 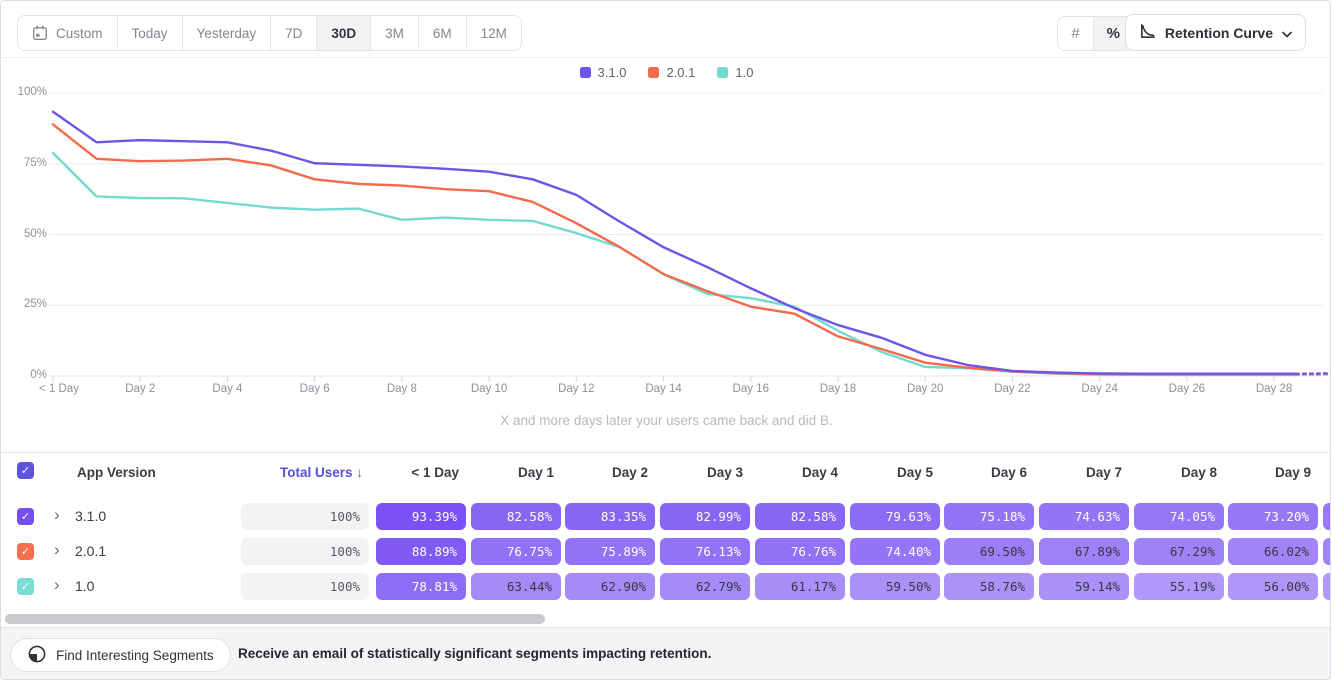 I want to click on range-button-6m: 6M, so click(x=443, y=33).